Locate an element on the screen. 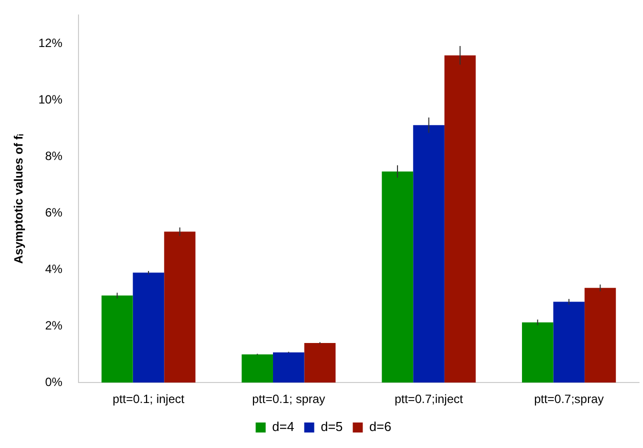  y-tick-label: 4% is located at coordinates (54, 269).